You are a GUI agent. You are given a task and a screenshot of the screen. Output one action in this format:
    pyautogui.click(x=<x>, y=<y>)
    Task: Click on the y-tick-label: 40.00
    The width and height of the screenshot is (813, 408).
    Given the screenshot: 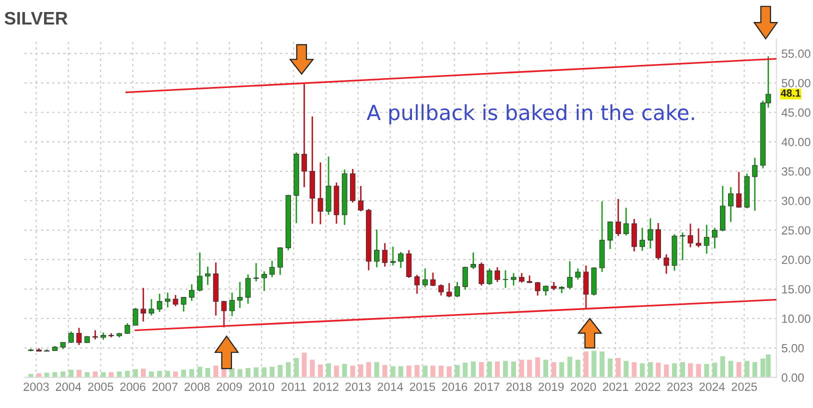 What is the action you would take?
    pyautogui.click(x=796, y=142)
    